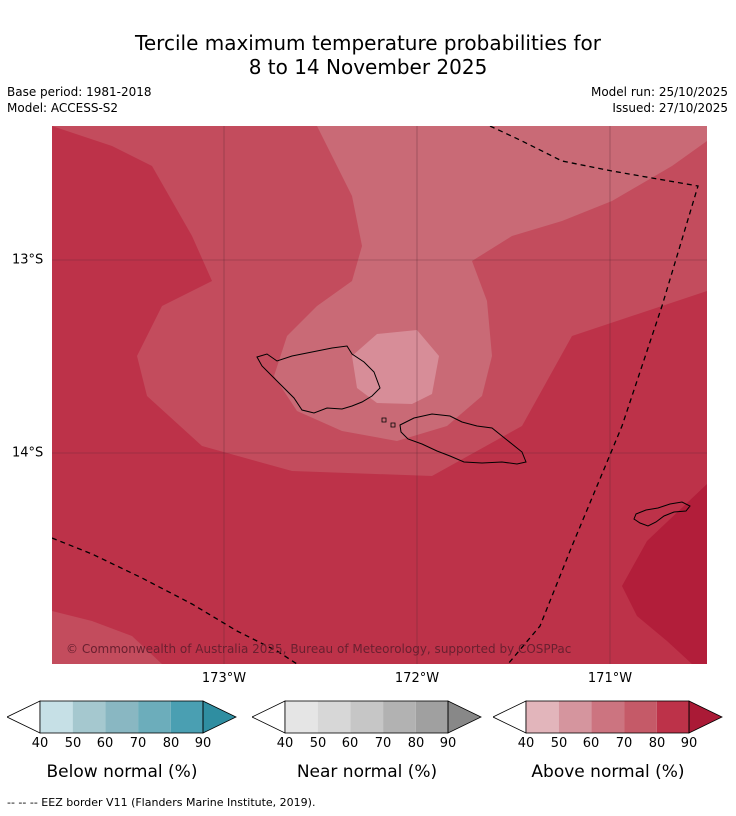  I want to click on colorbar-near-normal: 40 50 60 70 80 90 Near normal (%), so click(367, 745).